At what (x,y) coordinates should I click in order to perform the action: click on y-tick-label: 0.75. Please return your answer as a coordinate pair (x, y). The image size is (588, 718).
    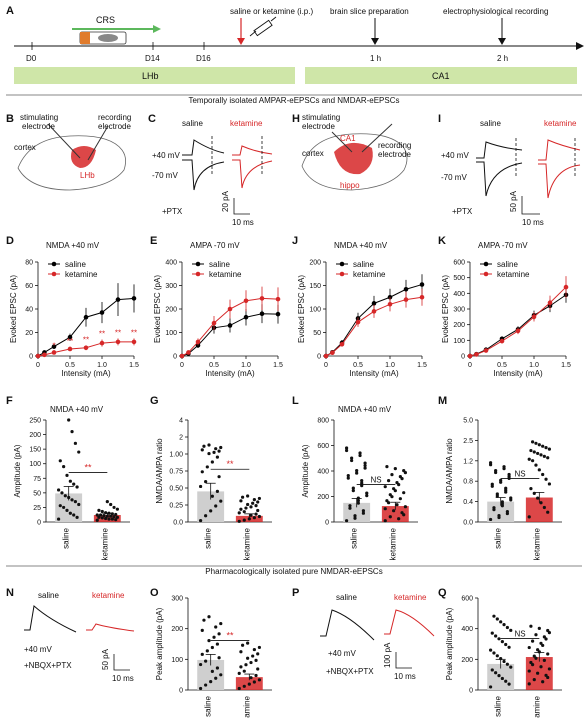
    Looking at the image, I should click on (176, 472).